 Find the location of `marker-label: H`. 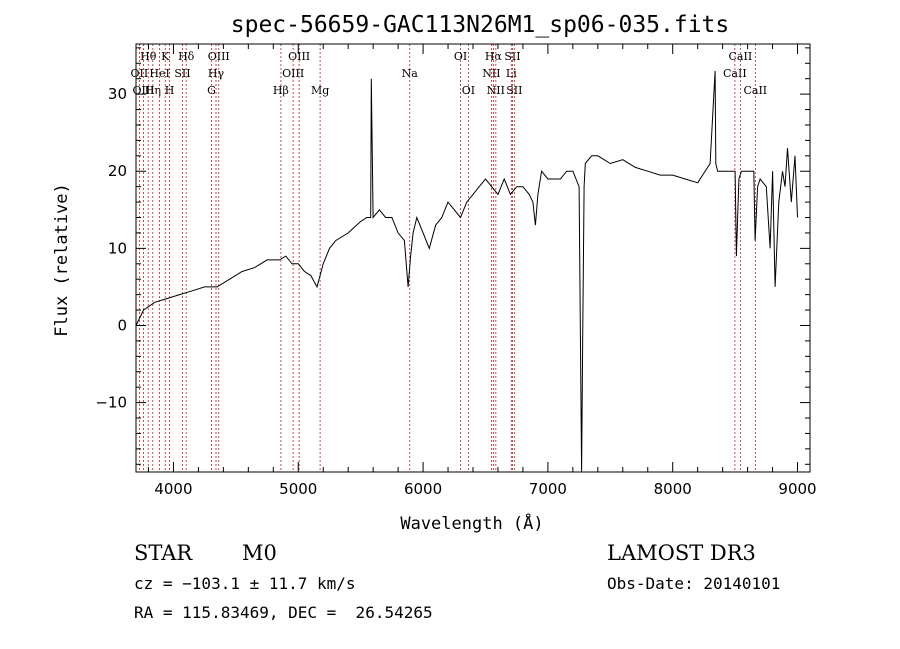

marker-label: H is located at coordinates (170, 90).